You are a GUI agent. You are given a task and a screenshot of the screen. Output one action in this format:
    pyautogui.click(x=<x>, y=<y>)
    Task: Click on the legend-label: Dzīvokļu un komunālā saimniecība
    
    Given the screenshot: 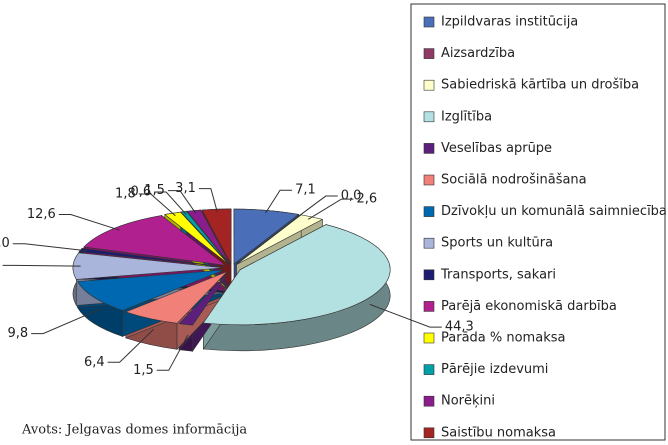 What is the action you would take?
    pyautogui.click(x=554, y=211)
    